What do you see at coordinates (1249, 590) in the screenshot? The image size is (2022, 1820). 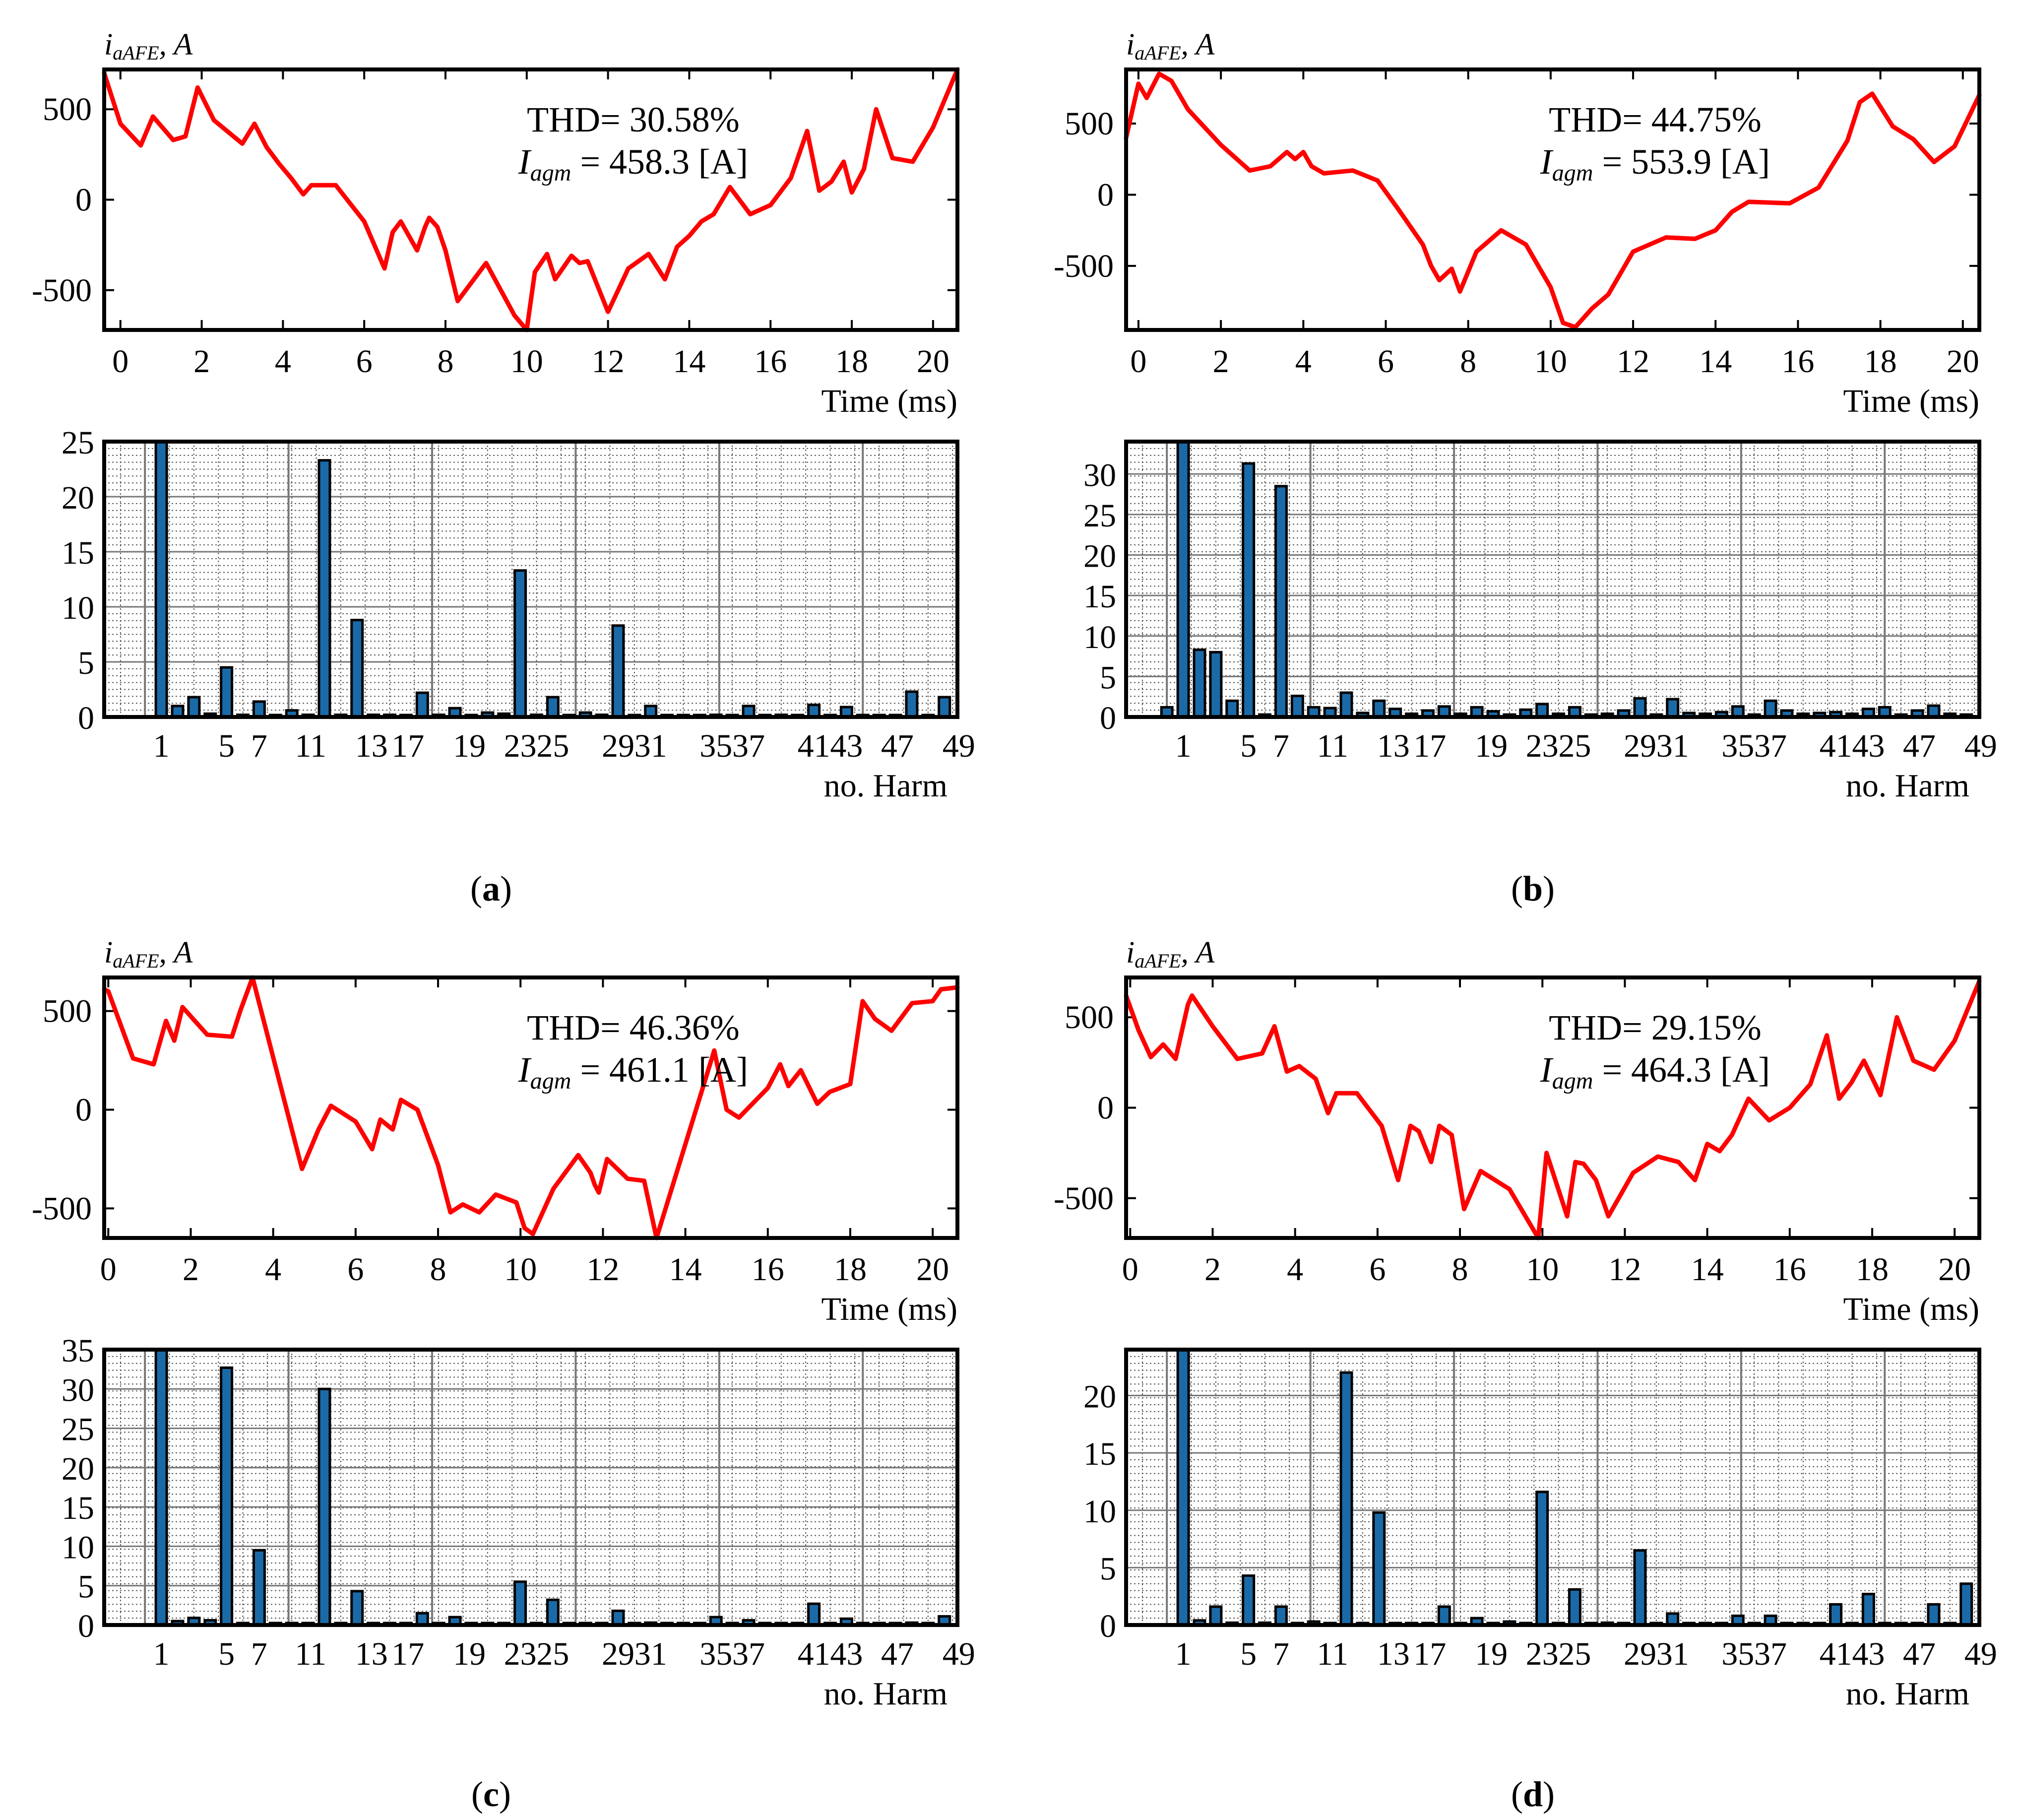 I see `harmonic-bar-b-h5` at bounding box center [1249, 590].